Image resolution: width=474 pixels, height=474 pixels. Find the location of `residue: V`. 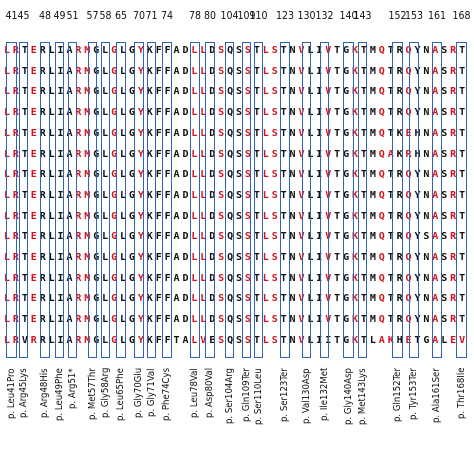

residue: V is located at coordinates (24, 340).